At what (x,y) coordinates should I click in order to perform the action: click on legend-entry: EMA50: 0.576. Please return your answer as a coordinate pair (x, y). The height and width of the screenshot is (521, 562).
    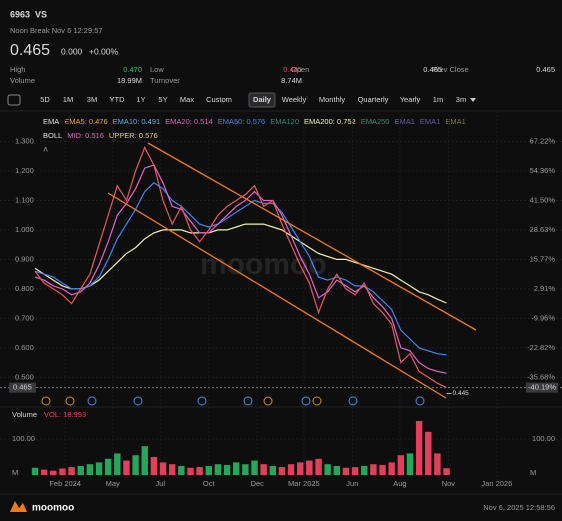
    Looking at the image, I should click on (242, 121).